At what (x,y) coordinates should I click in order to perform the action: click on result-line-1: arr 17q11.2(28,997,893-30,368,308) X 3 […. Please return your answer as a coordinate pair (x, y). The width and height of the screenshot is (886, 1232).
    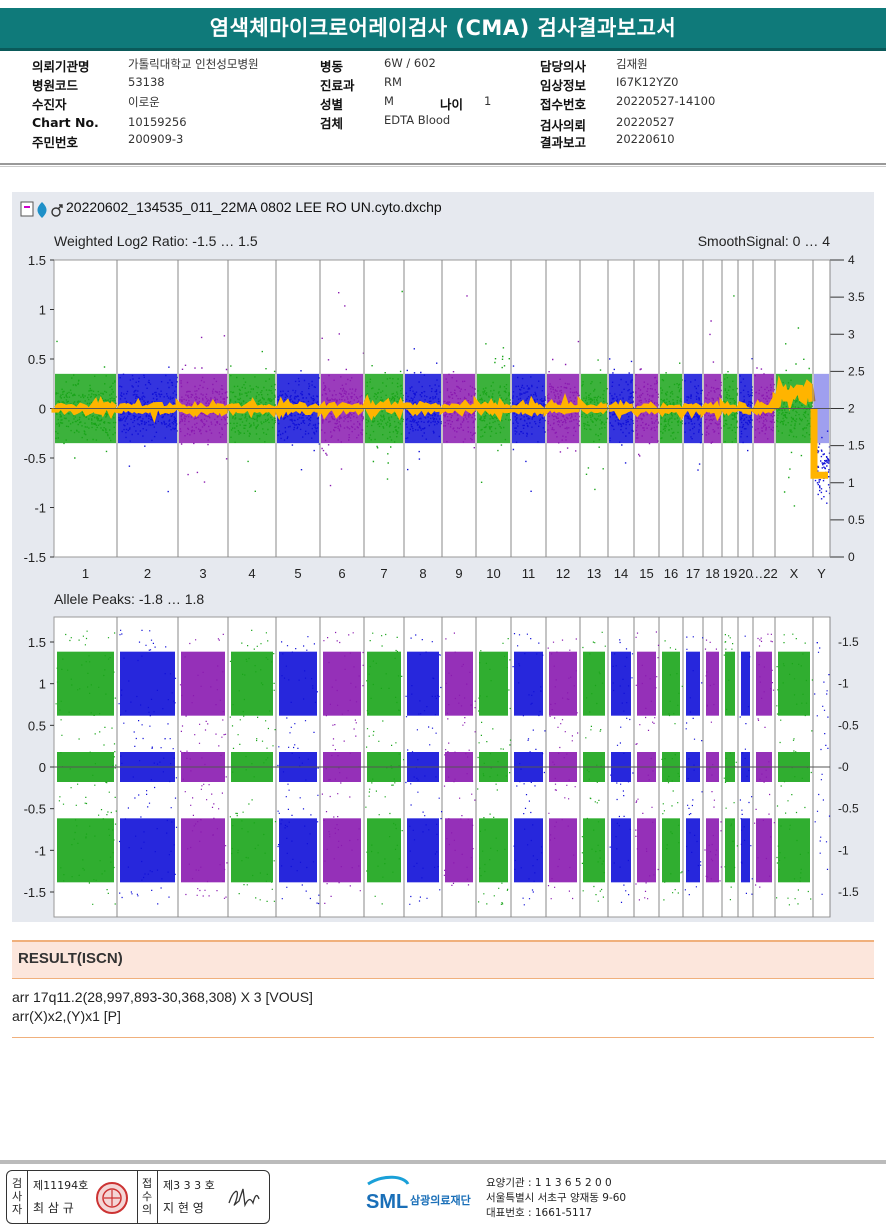
    Looking at the image, I should click on (162, 997).